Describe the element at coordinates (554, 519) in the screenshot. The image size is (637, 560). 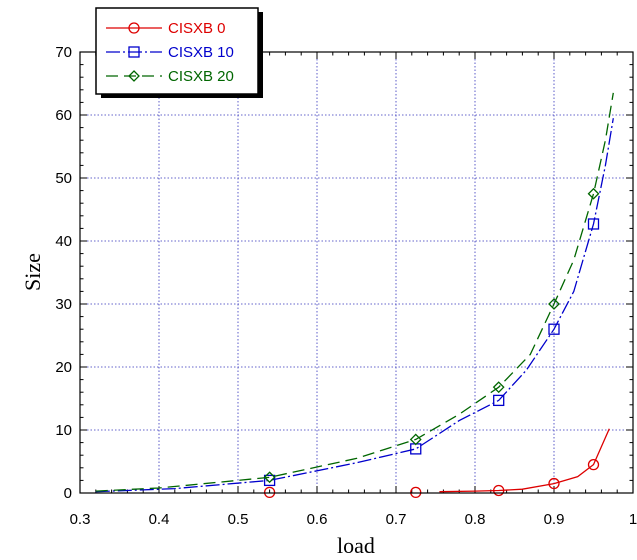
I see `x-tick-label: 0.9` at that location.